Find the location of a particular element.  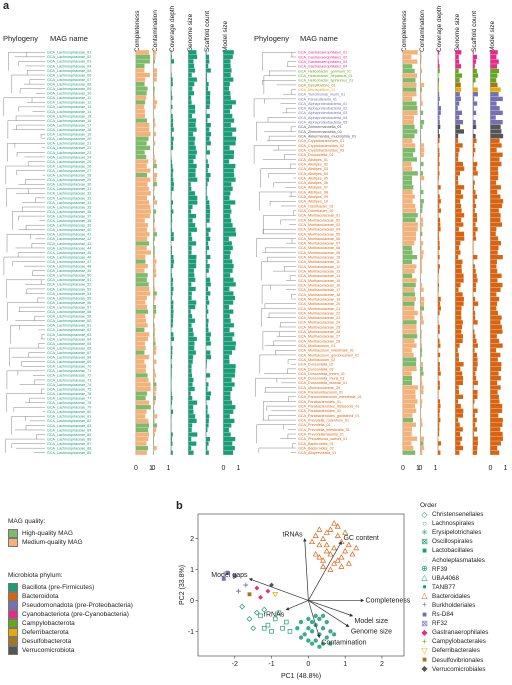

phylum-item: Bacteroidota is located at coordinates (88, 596).